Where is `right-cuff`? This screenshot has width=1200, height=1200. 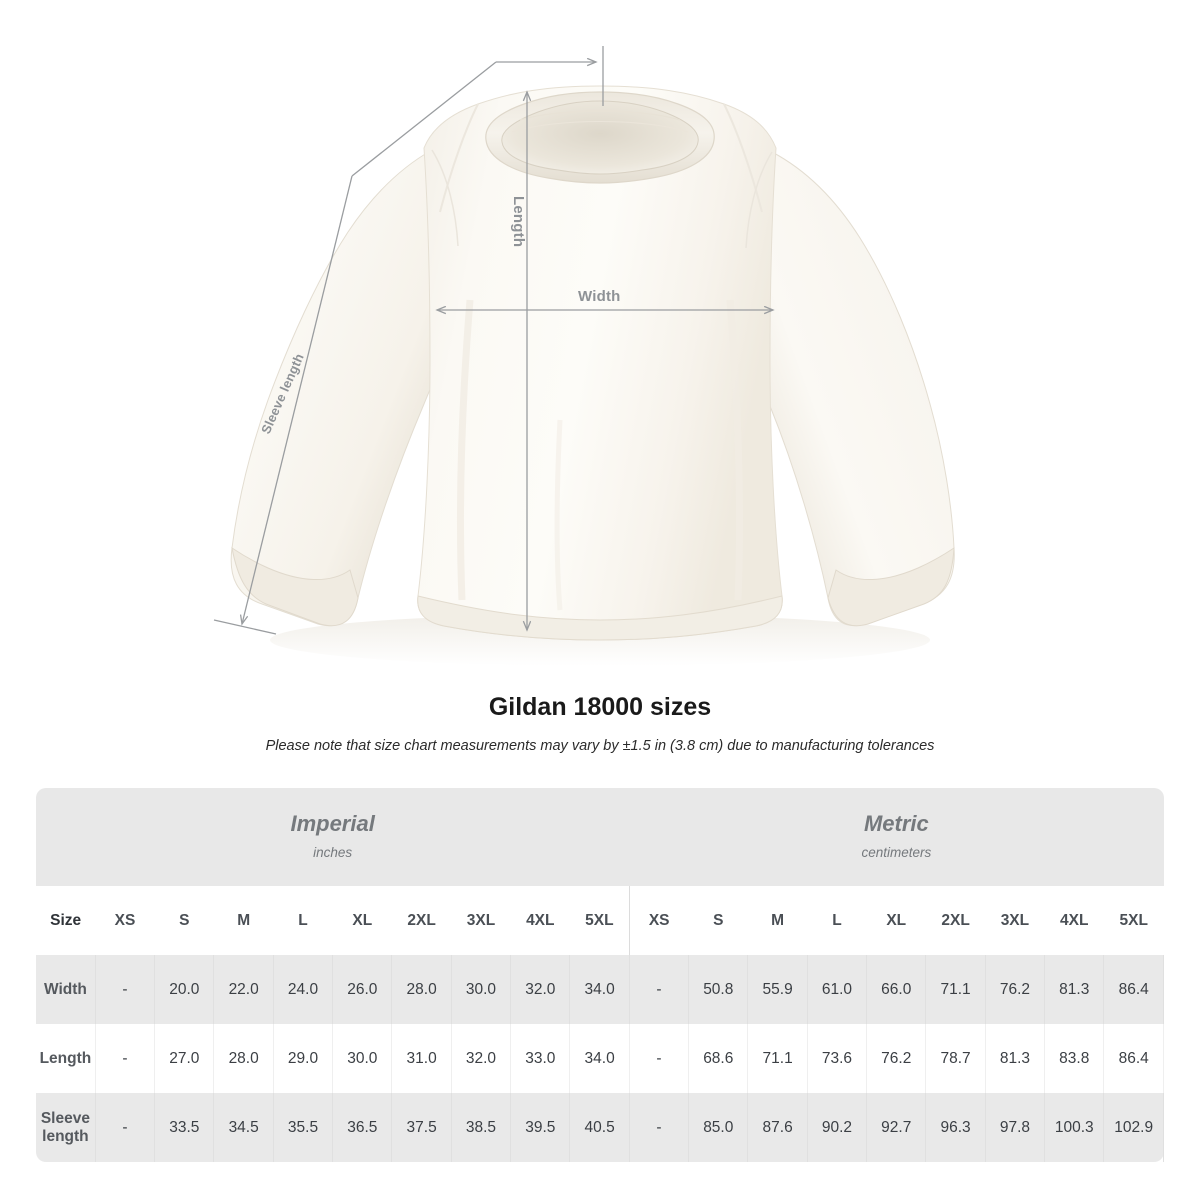 right-cuff is located at coordinates (891, 587).